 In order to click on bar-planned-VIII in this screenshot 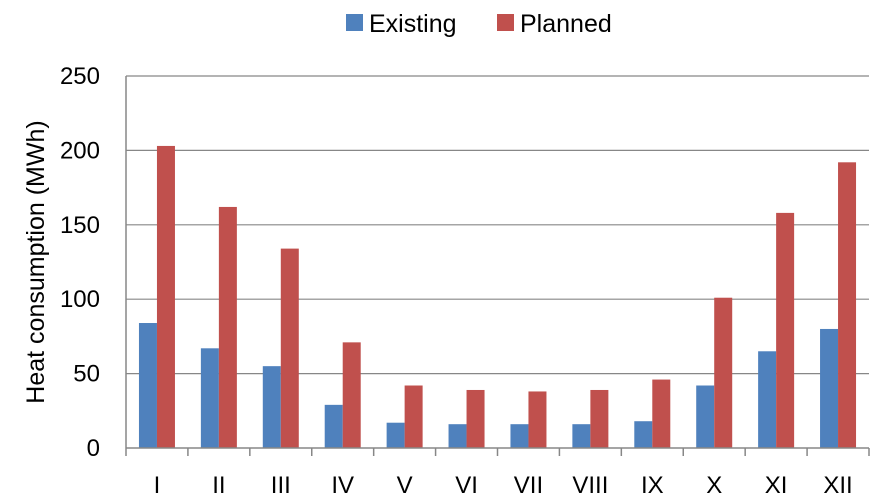, I will do `click(599, 418)`.